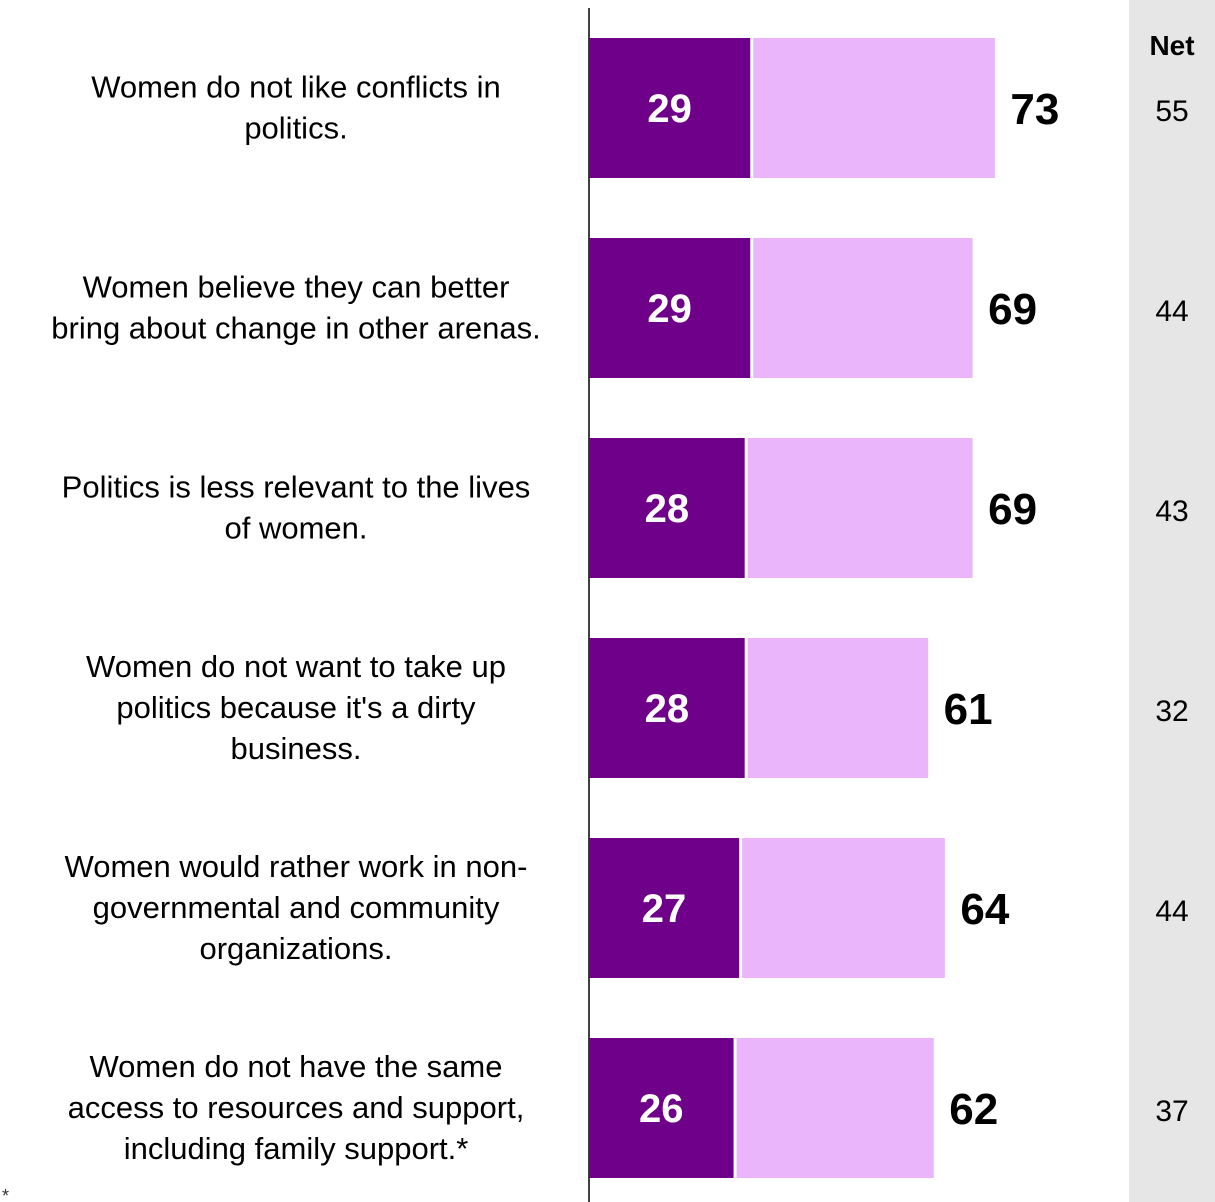 The image size is (1215, 1202). I want to click on category-label: Women believe they can better, so click(296, 287).